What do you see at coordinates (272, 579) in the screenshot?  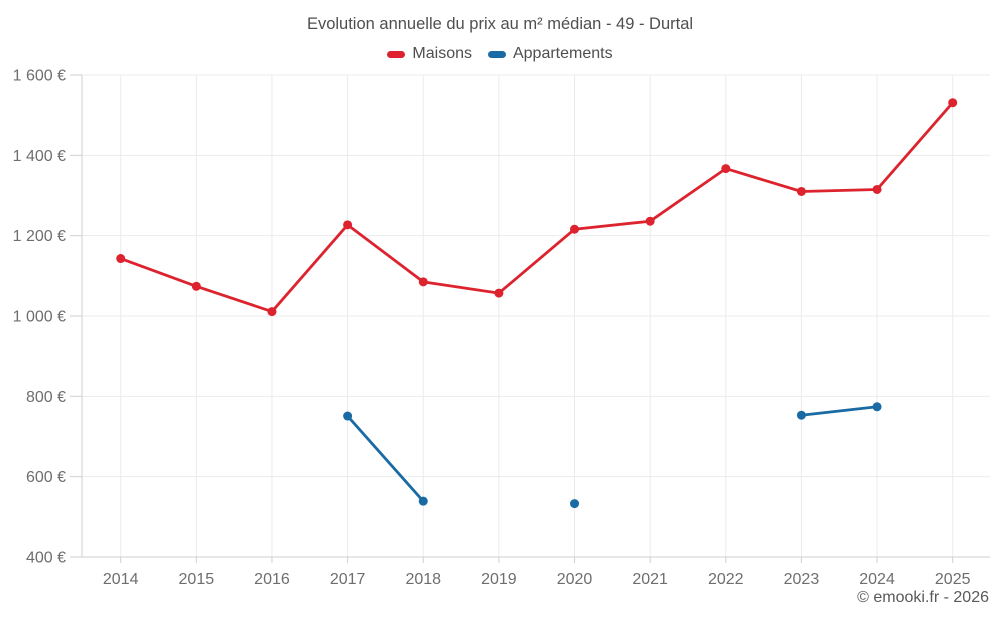 I see `x-axis-label: 2016` at bounding box center [272, 579].